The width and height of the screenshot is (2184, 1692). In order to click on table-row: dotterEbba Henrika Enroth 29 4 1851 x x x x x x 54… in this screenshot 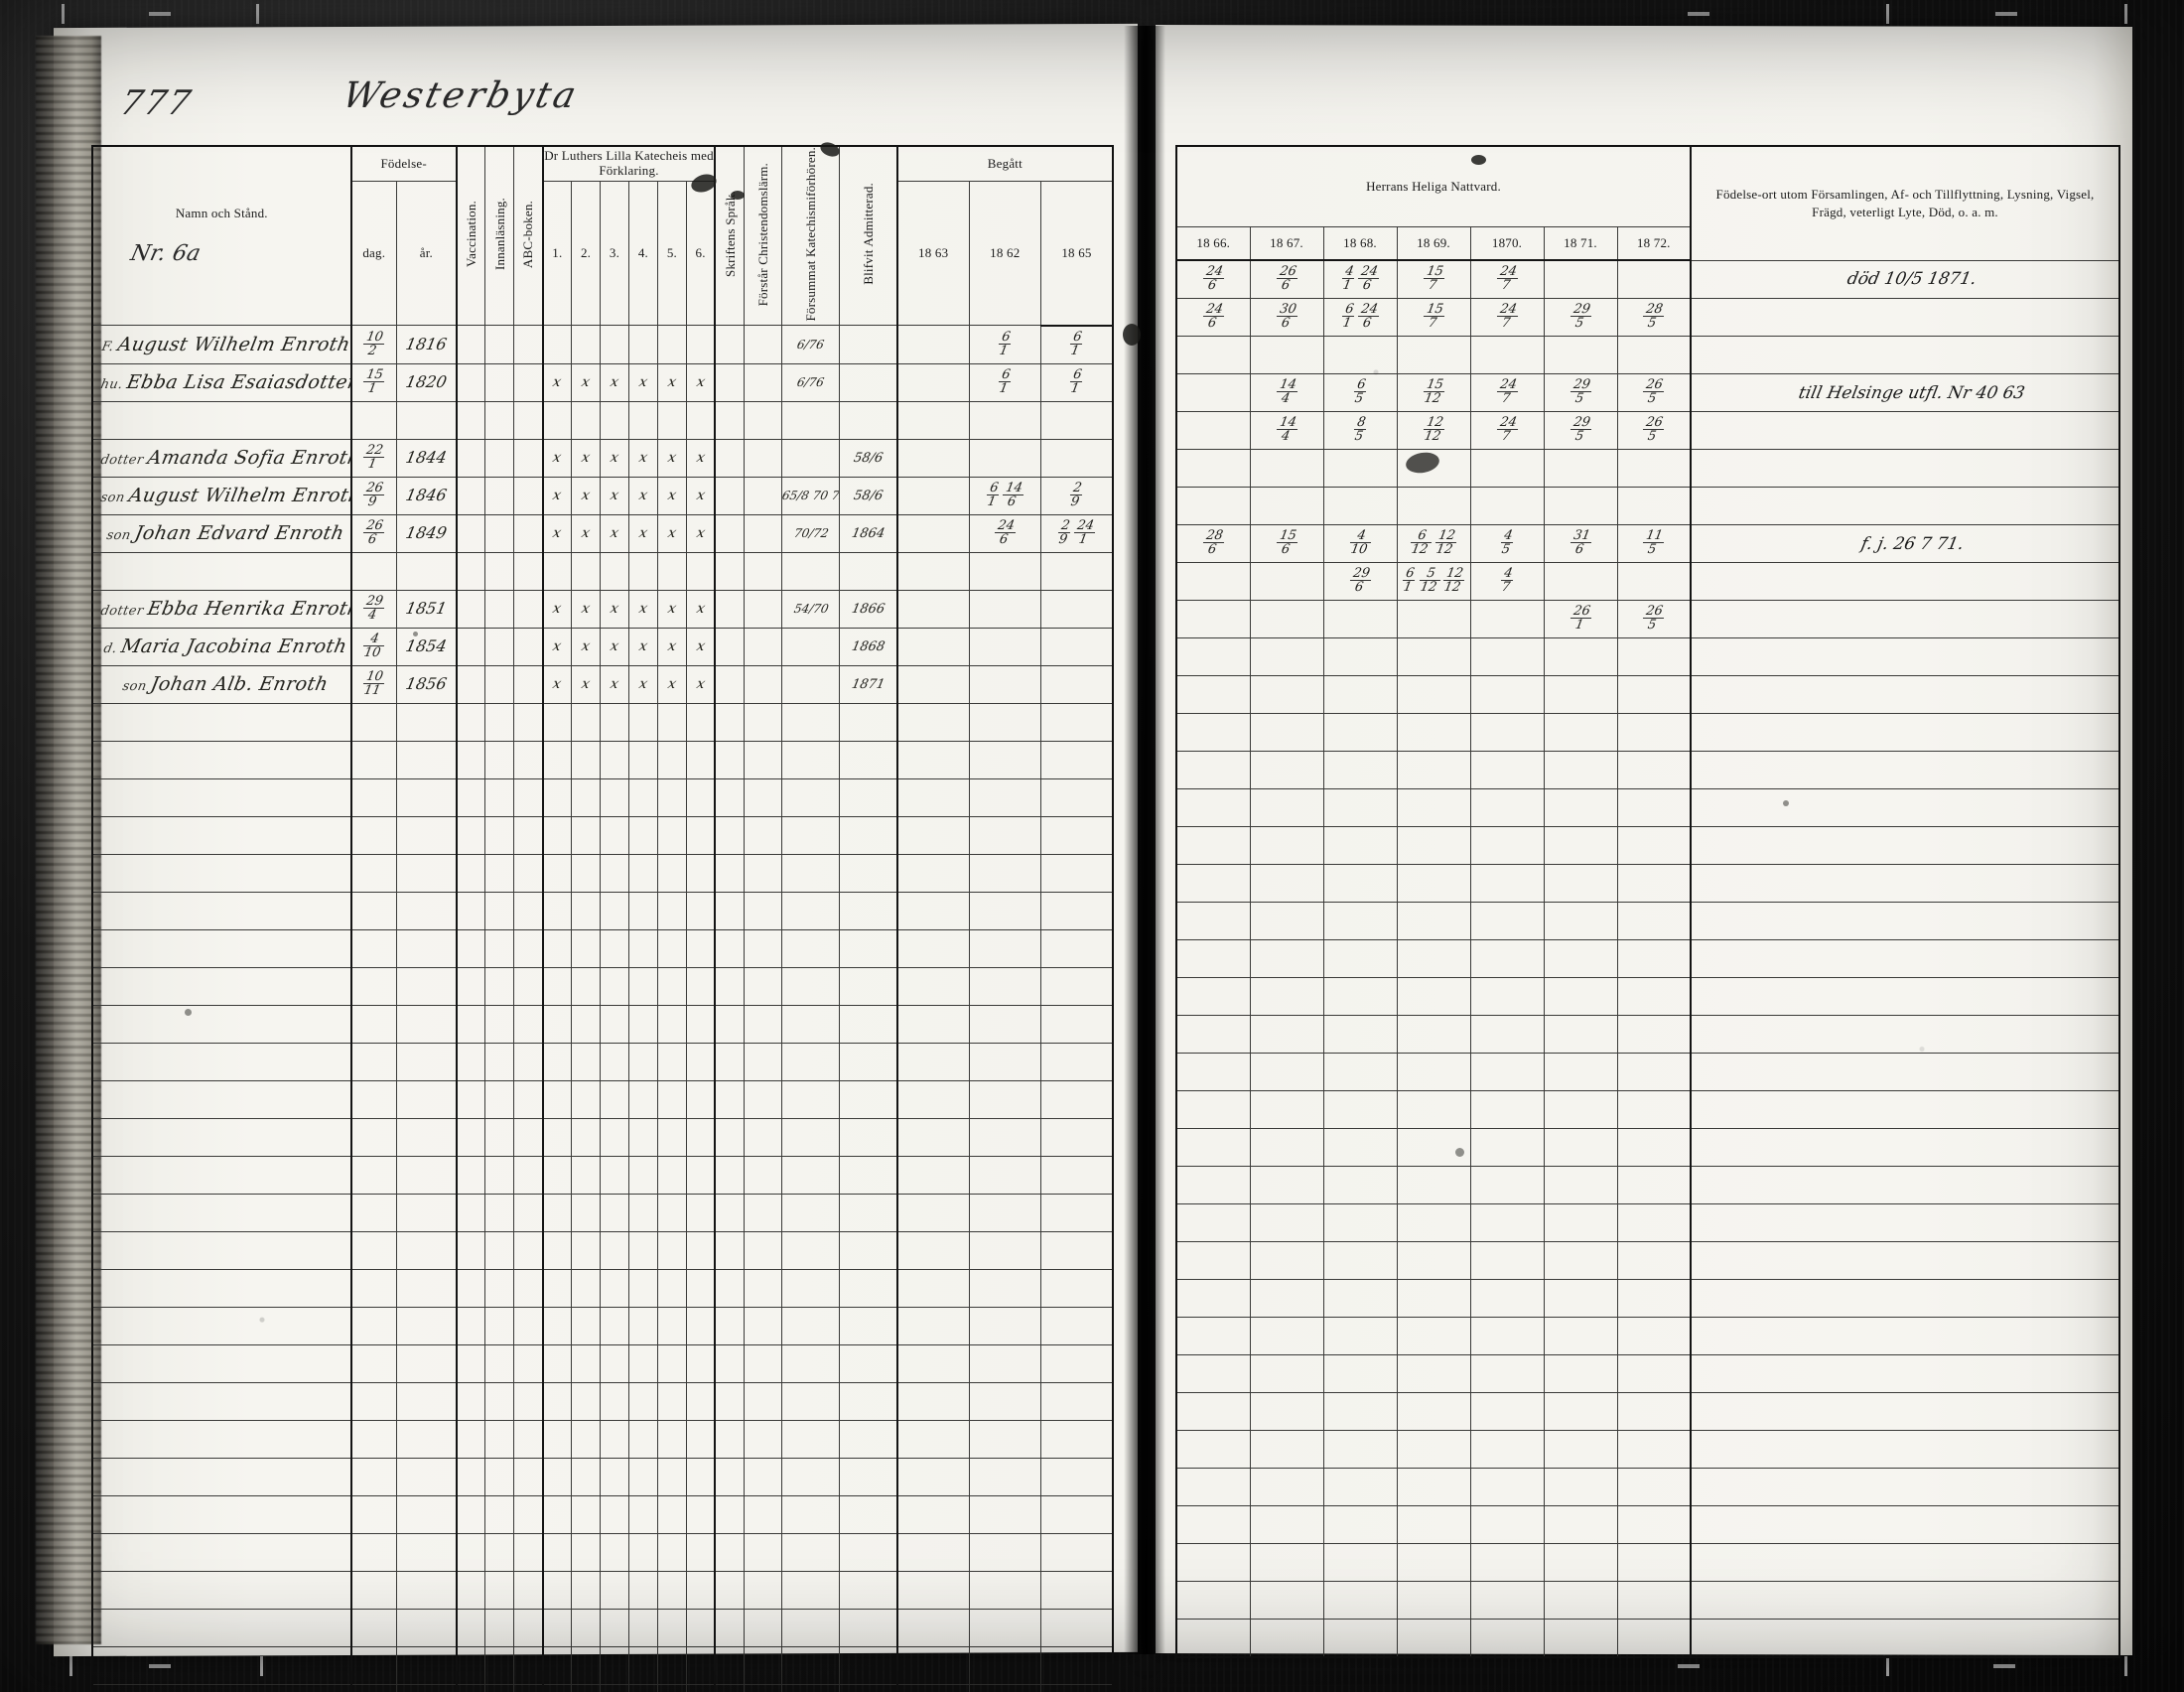, I will do `click(602, 609)`.